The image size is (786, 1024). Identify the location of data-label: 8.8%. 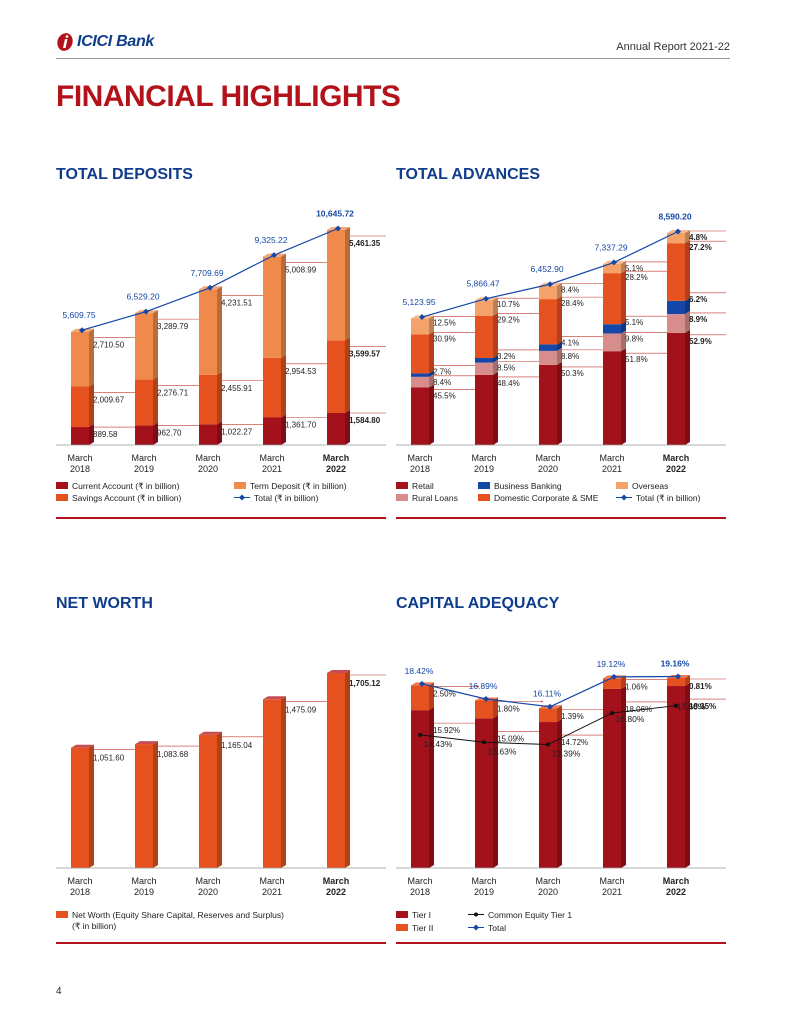
(570, 356).